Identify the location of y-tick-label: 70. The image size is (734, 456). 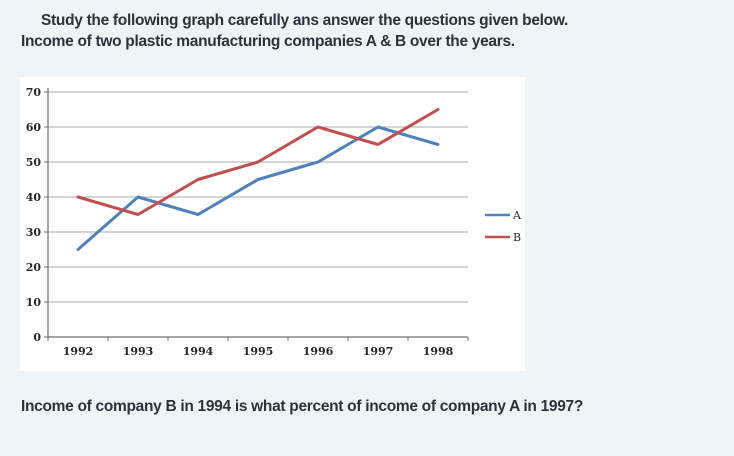
(34, 92).